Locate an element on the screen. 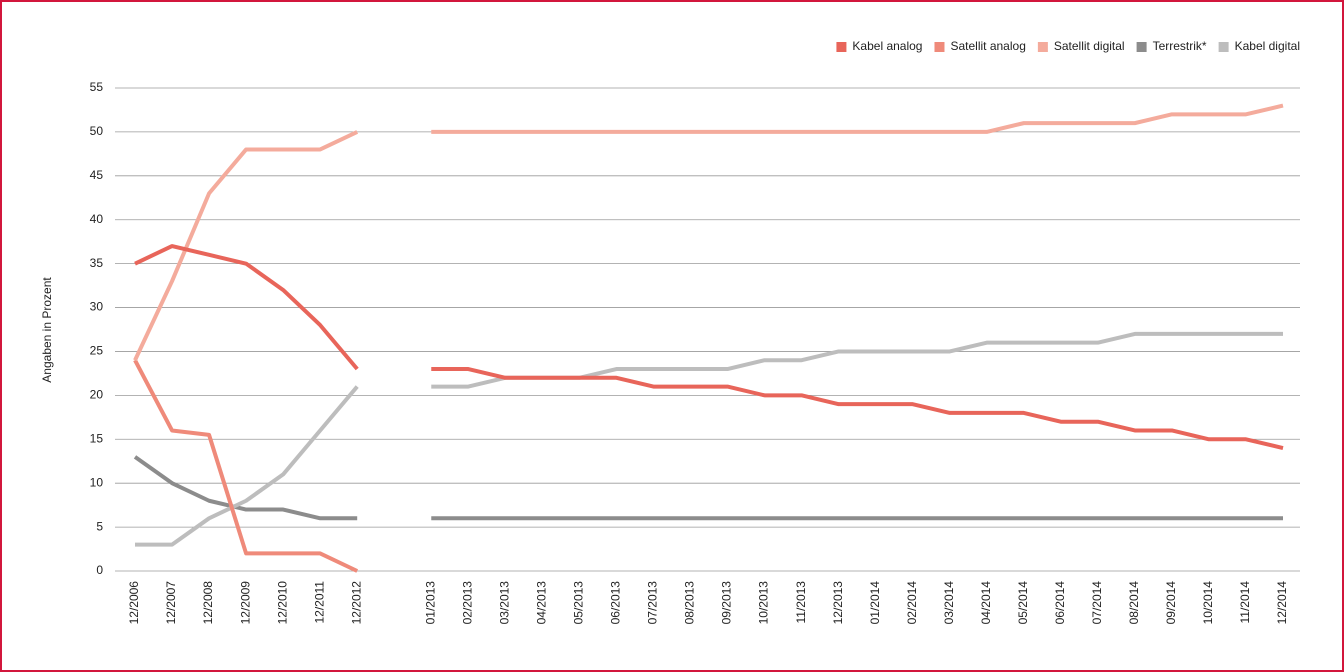  y-tick-label: 40 is located at coordinates (97, 219).